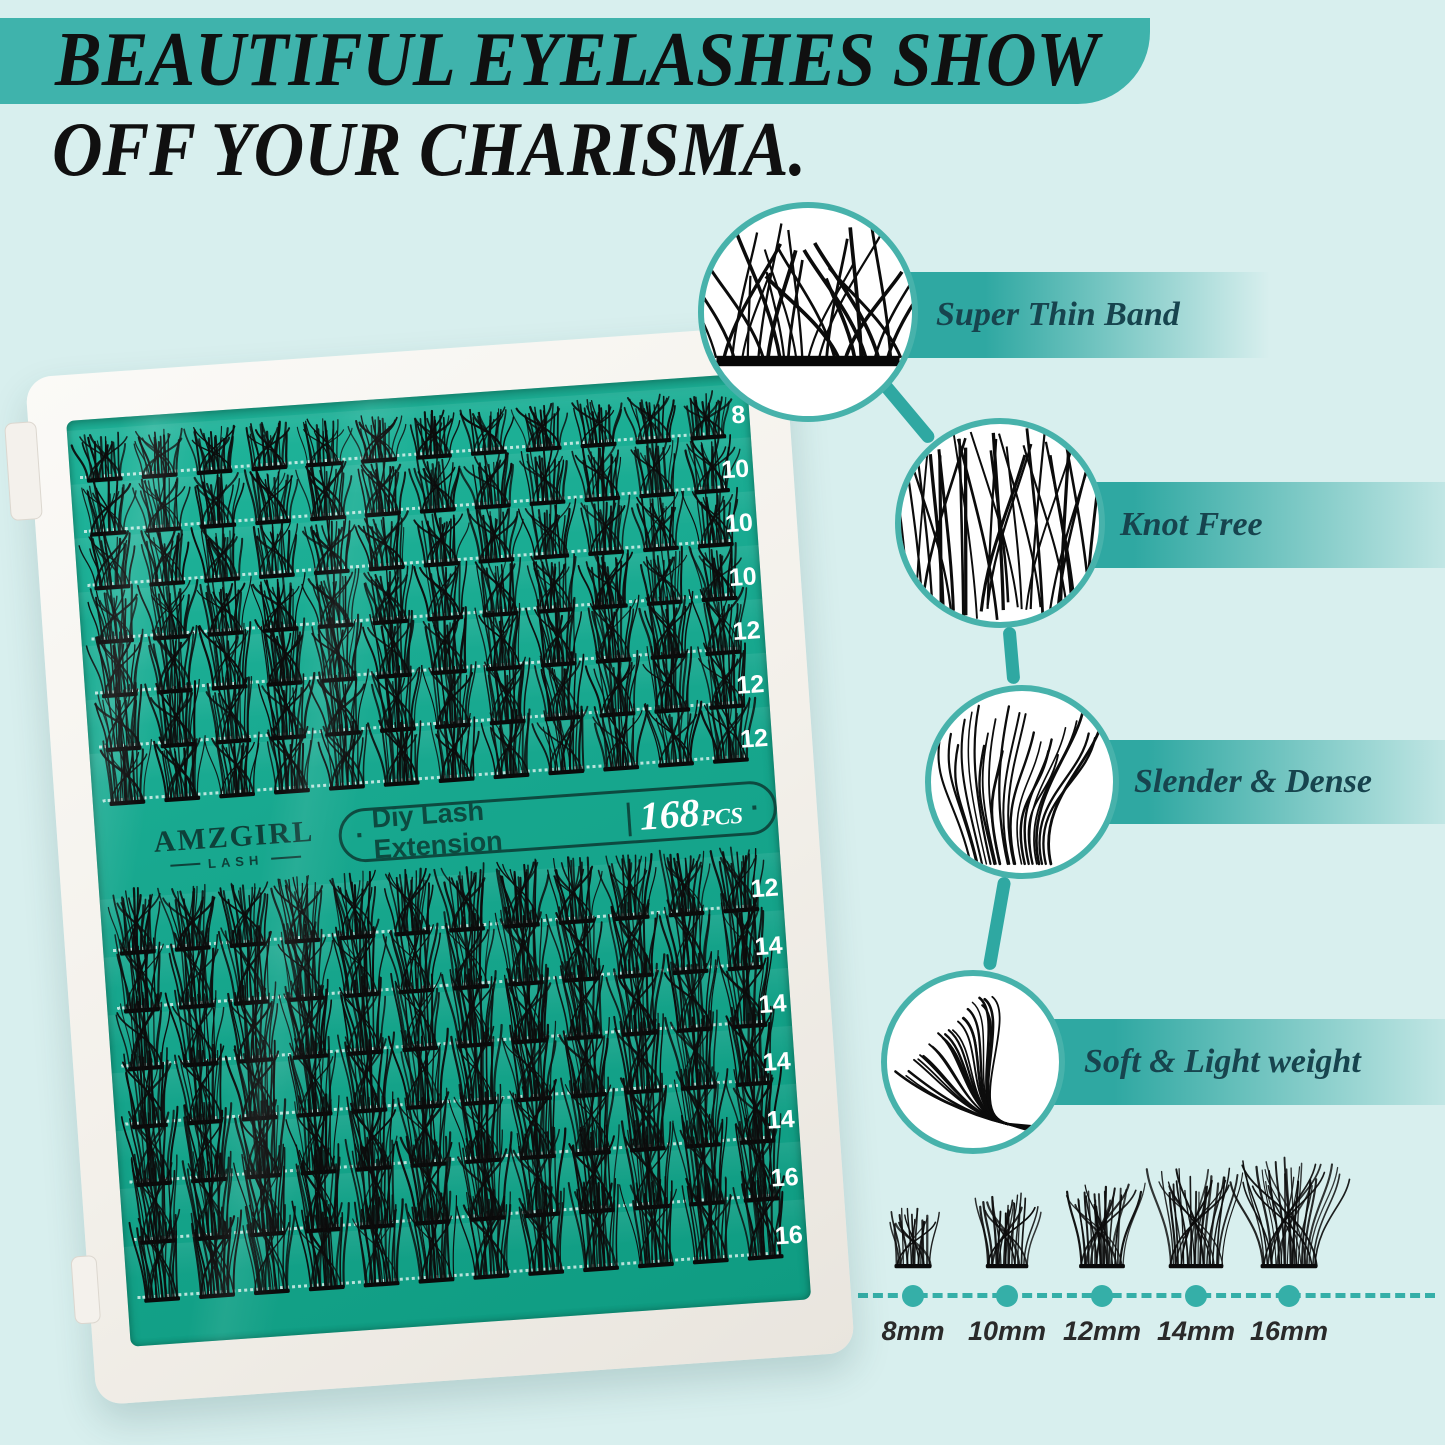  I want to click on brand-rule-right, so click(286, 857).